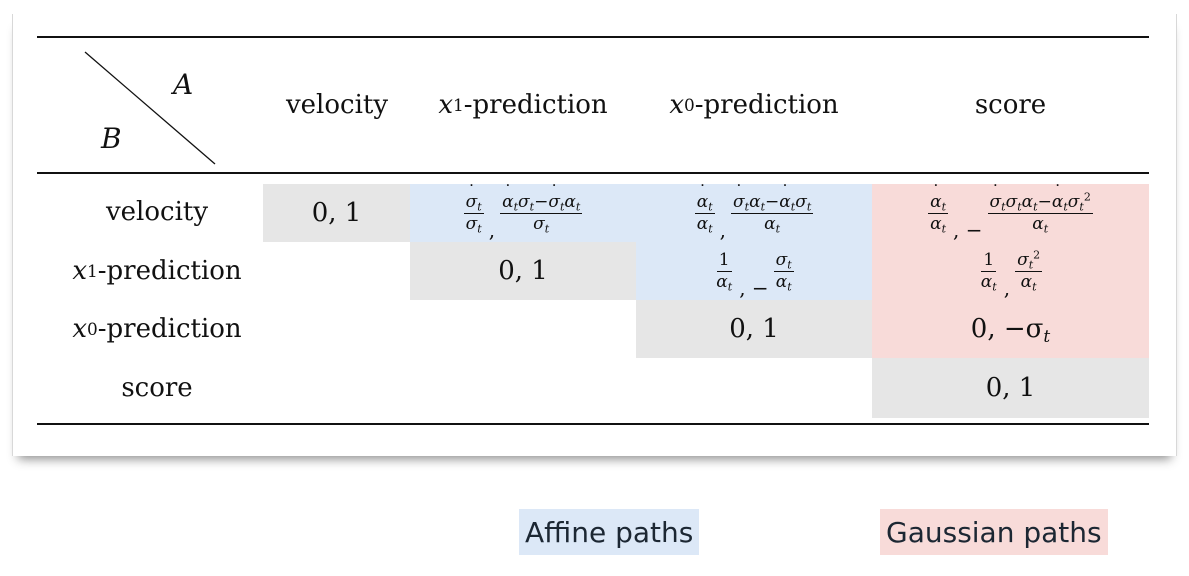  Describe the element at coordinates (754, 271) in the screenshot. I see `cell-x1-prediction-x0-prediction: 1 αt , − σt αt` at that location.